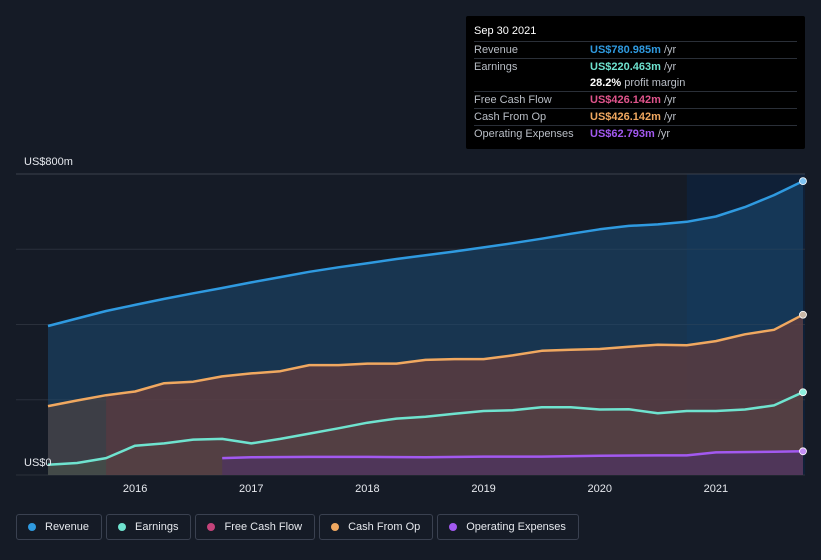 Image resolution: width=821 pixels, height=560 pixels. What do you see at coordinates (38, 463) in the screenshot?
I see `y-axis-bottom-label: US$0` at bounding box center [38, 463].